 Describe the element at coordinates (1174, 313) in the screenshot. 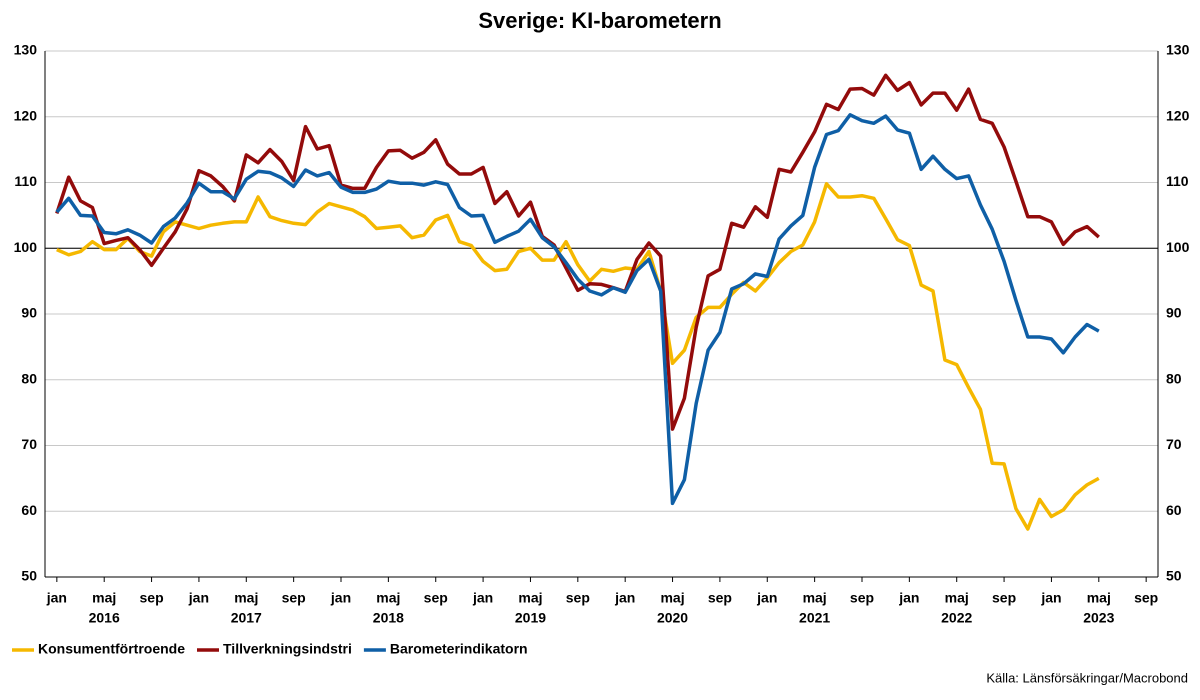

I see `y-tick-label-right: 90` at that location.